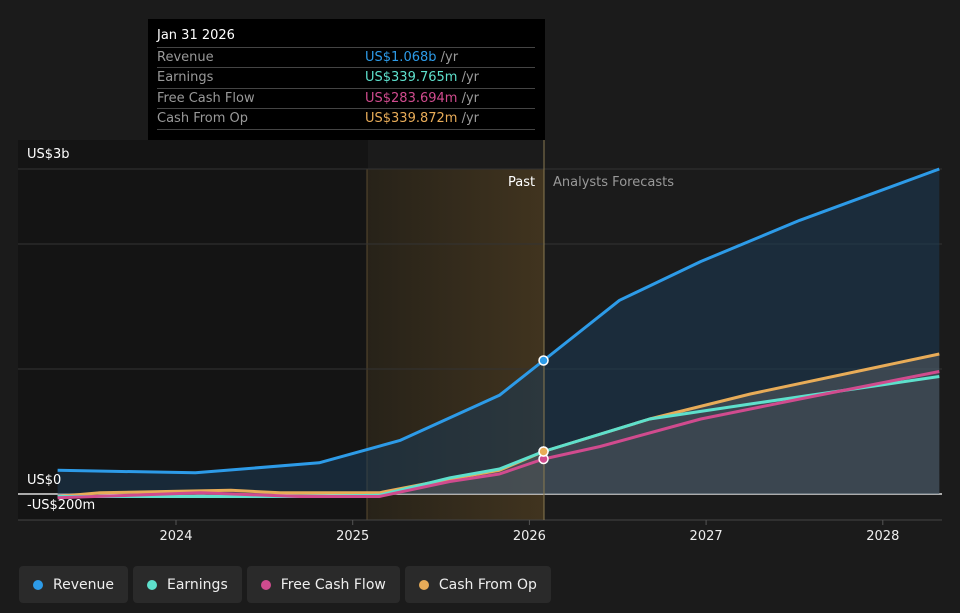 The width and height of the screenshot is (960, 613). What do you see at coordinates (333, 584) in the screenshot?
I see `legend-label: Free Cash Flow` at bounding box center [333, 584].